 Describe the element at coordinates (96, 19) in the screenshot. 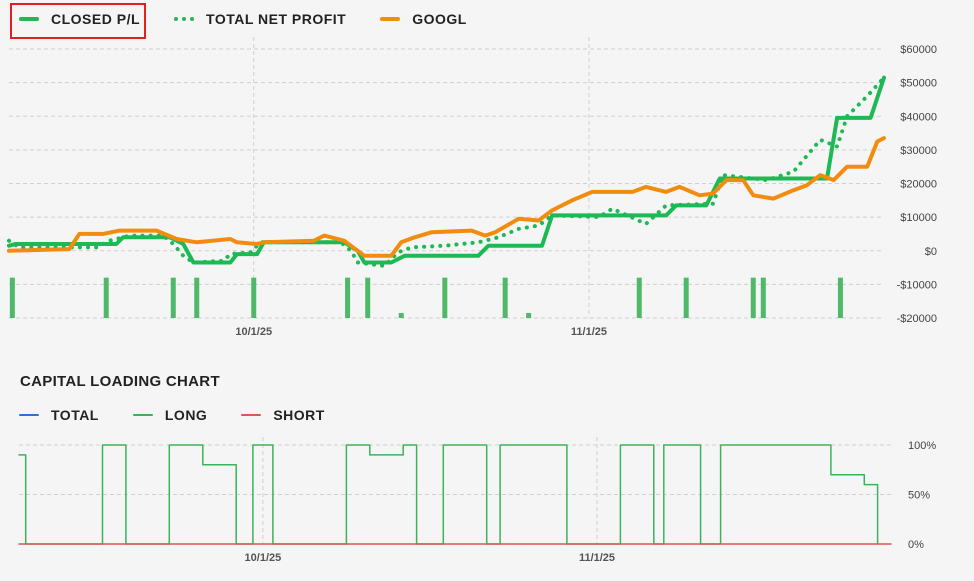

I see `legend-closed-pl-label: CLOSED P/L` at that location.